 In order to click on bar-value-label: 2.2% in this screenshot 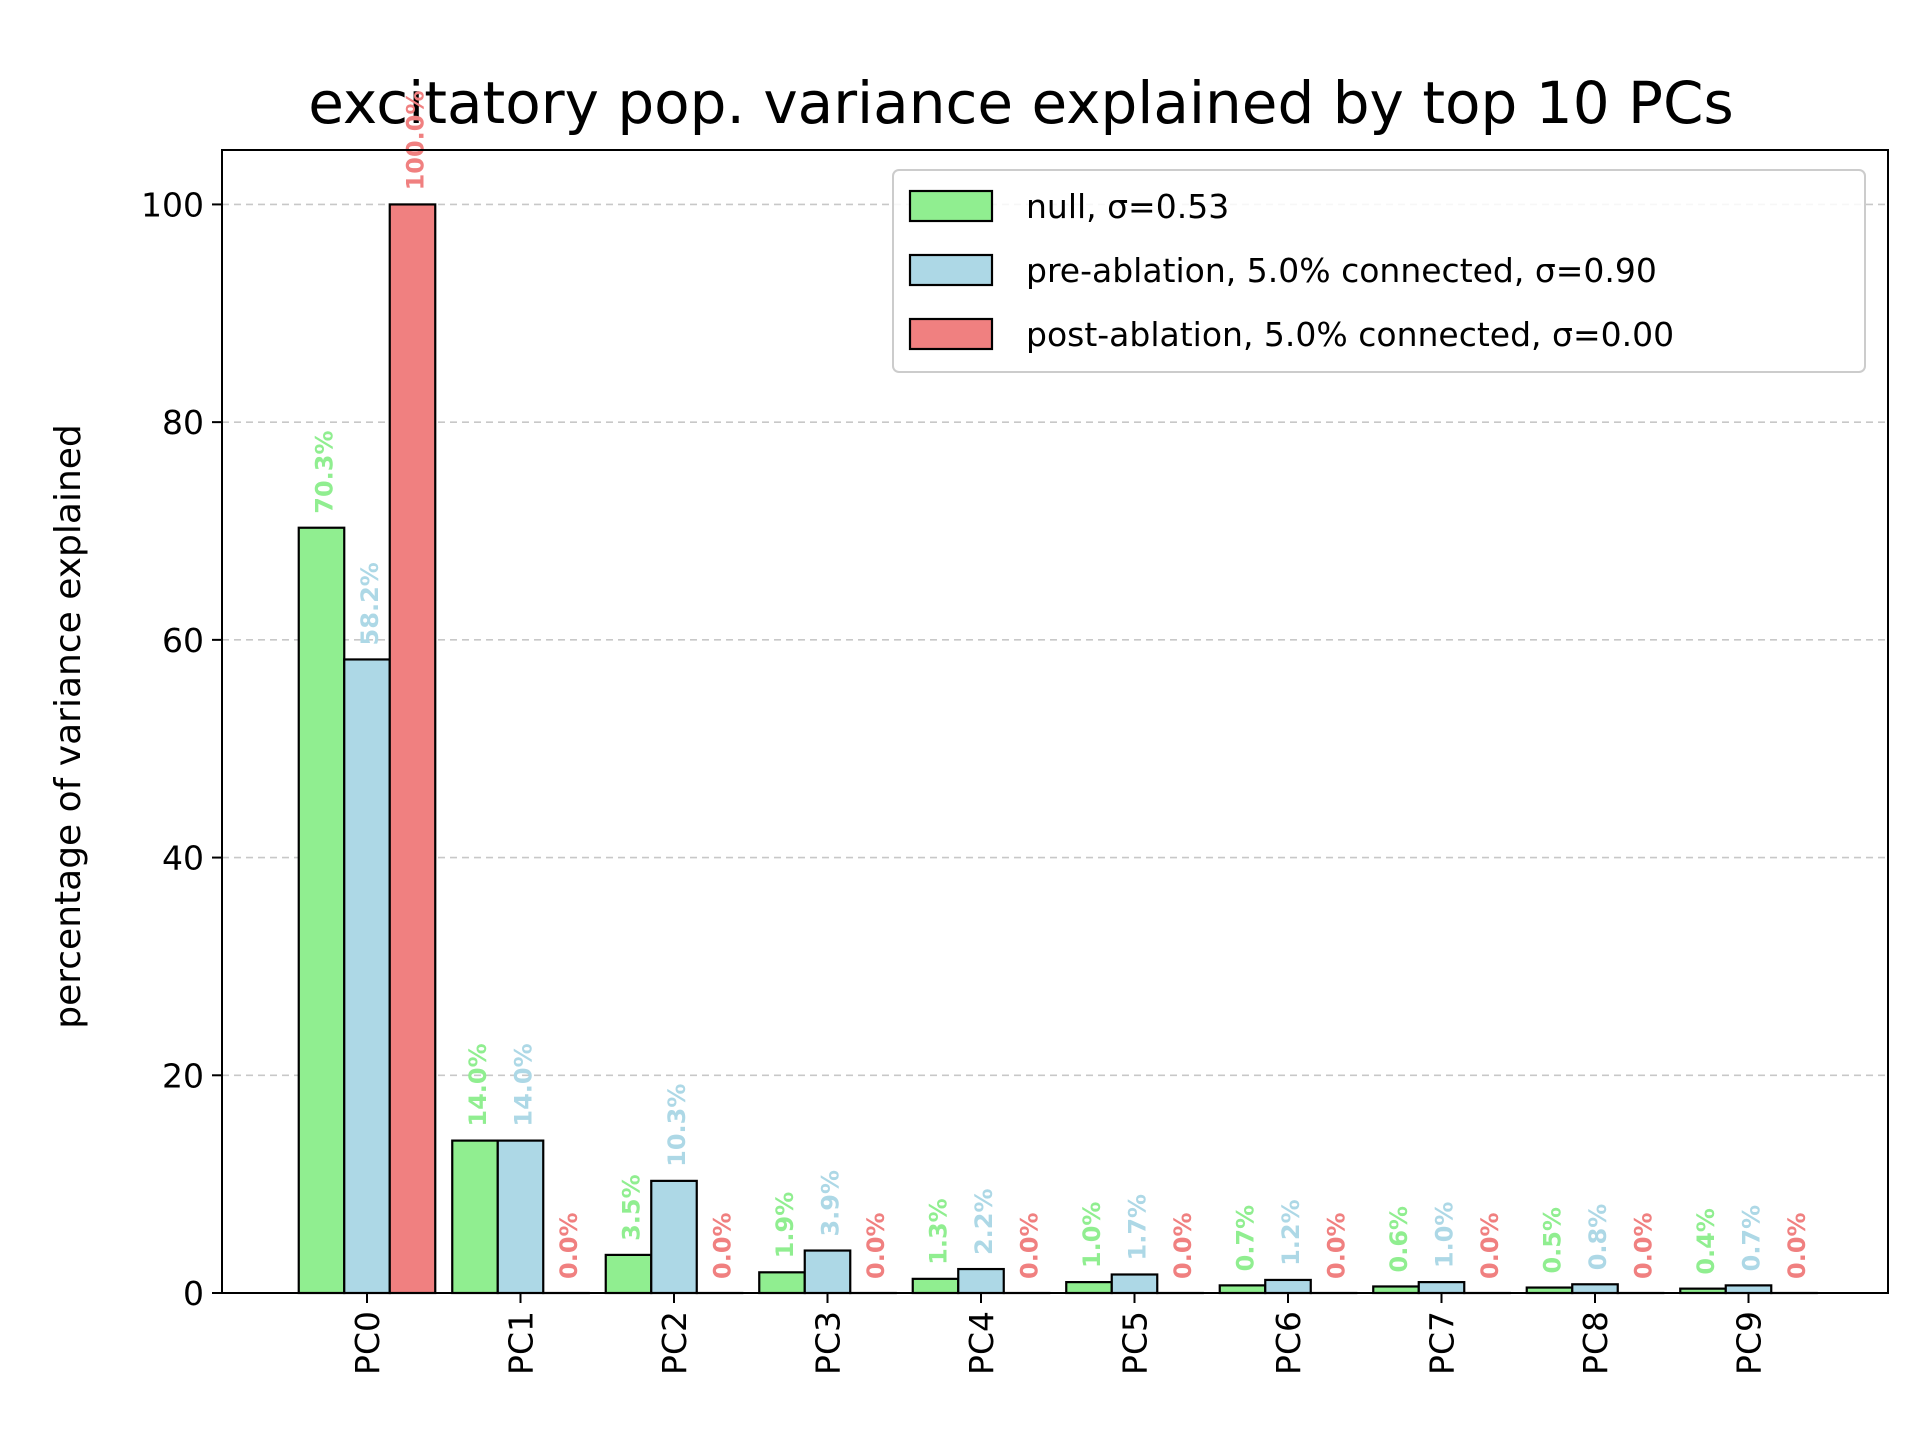, I will do `click(984, 1221)`.